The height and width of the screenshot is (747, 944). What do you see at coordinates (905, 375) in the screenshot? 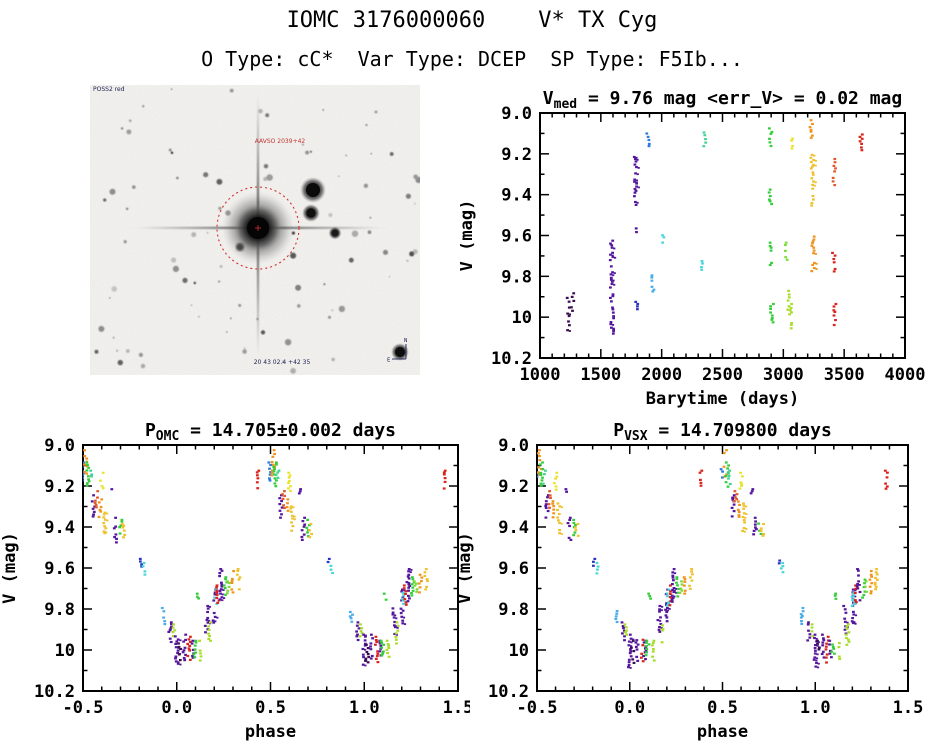
I see `x-tick-label: 4000` at bounding box center [905, 375].